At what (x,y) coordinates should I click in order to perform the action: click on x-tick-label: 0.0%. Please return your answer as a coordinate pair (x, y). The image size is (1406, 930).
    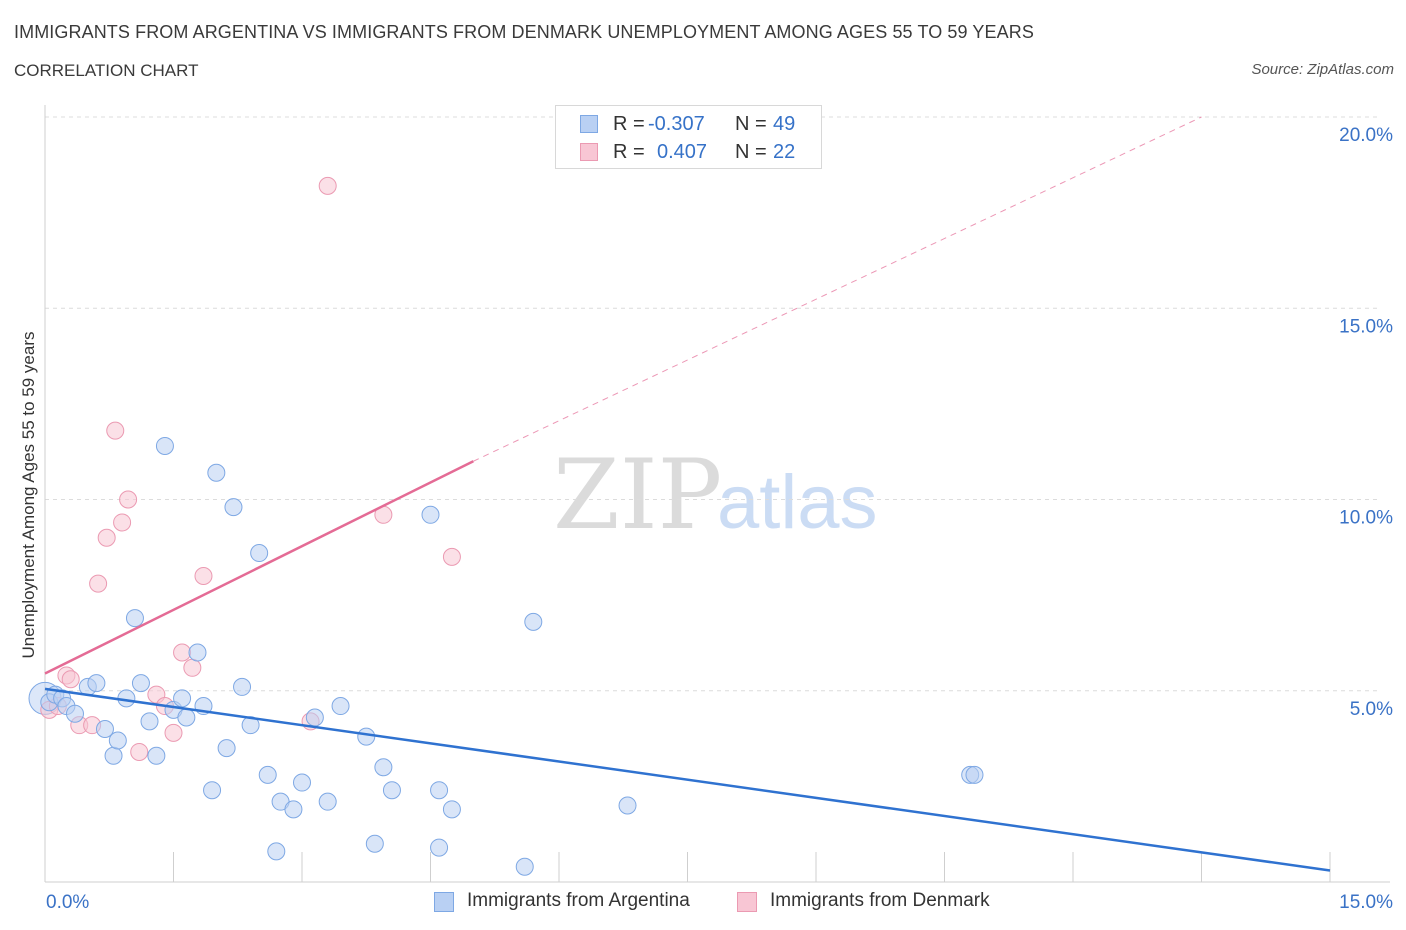
    Looking at the image, I should click on (67, 902).